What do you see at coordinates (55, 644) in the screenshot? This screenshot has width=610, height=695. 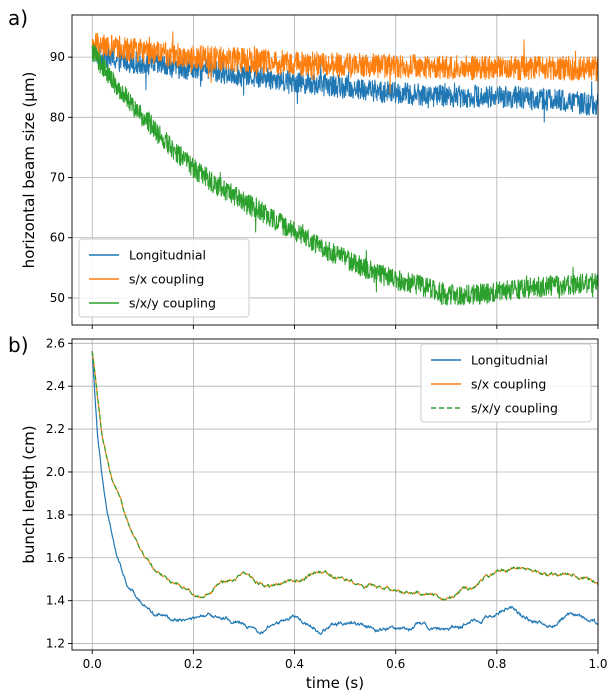 I see `y-tick-label: 1.2` at bounding box center [55, 644].